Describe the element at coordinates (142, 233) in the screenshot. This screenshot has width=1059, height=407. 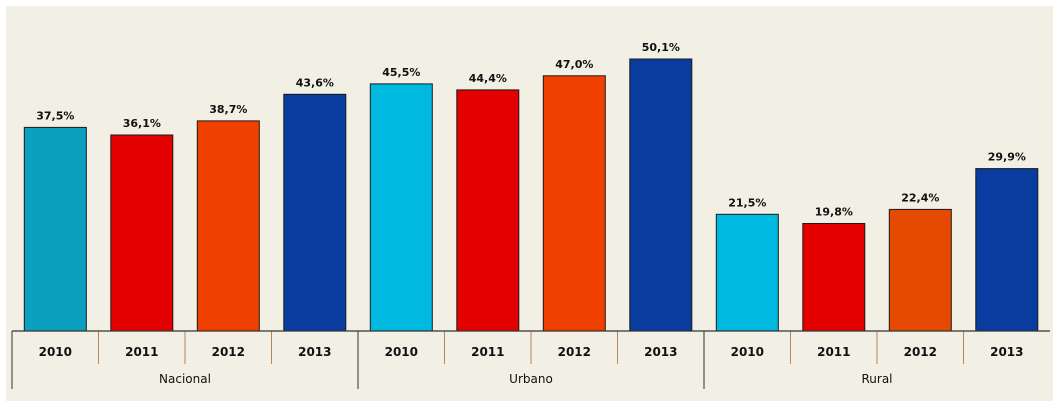
I see `bar-nacional-2011` at that location.